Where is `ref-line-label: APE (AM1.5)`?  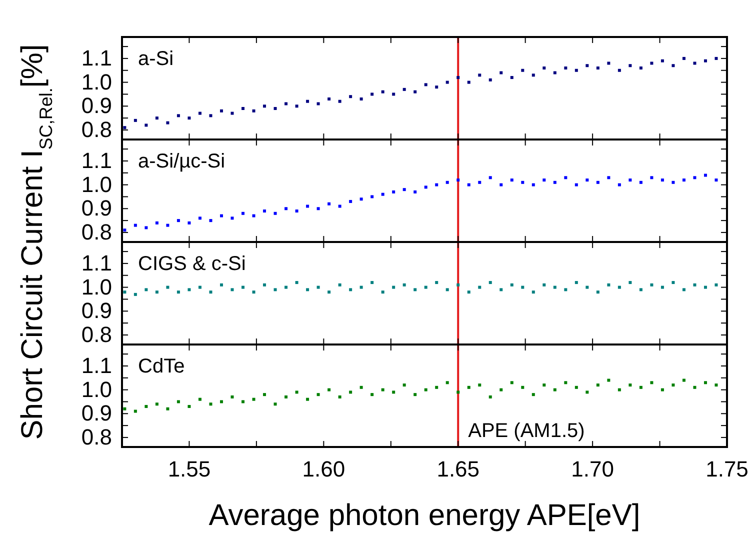 ref-line-label: APE (AM1.5) is located at coordinates (526, 431).